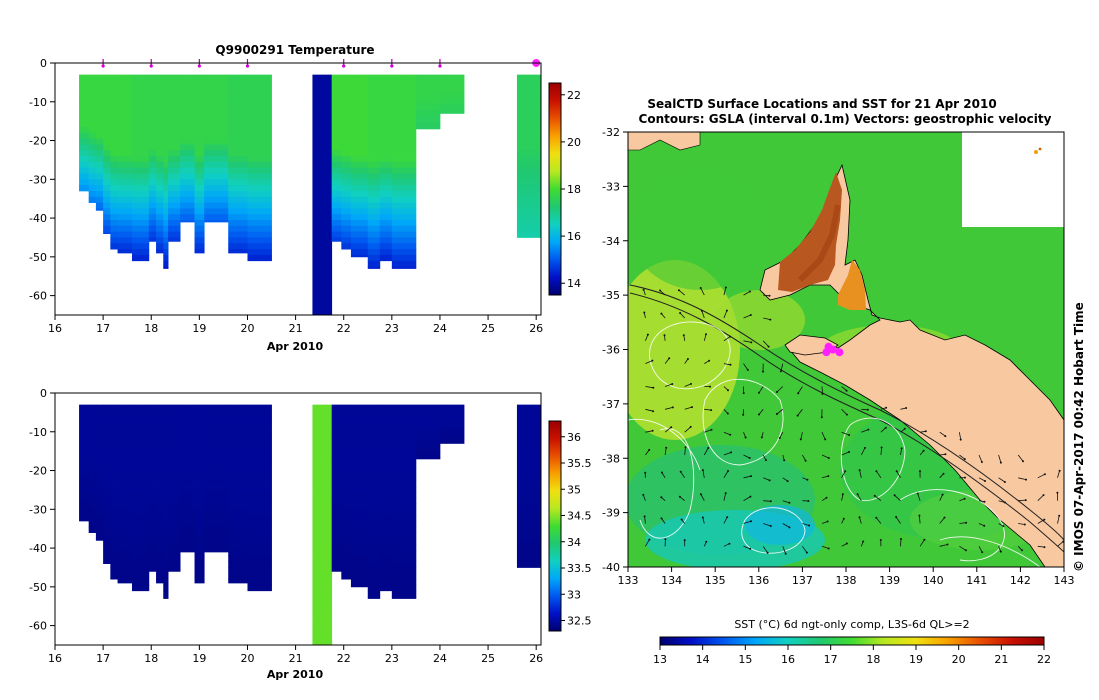  Describe the element at coordinates (103, 328) in the screenshot. I see `temp-xtick-label: 17` at that location.